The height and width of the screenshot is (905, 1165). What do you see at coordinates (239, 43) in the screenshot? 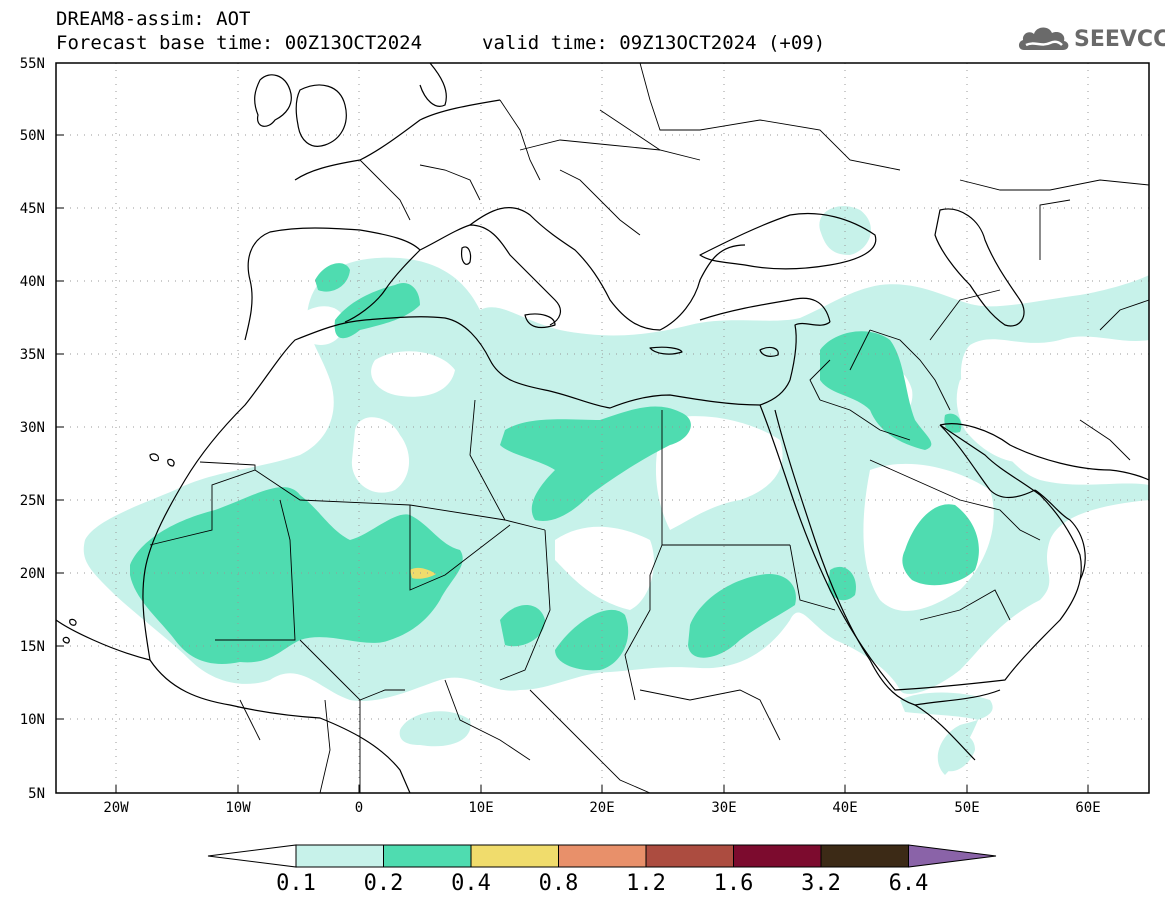
I see `forecast-base-time: Forecast base time: 00Z13OCT2024` at bounding box center [239, 43].